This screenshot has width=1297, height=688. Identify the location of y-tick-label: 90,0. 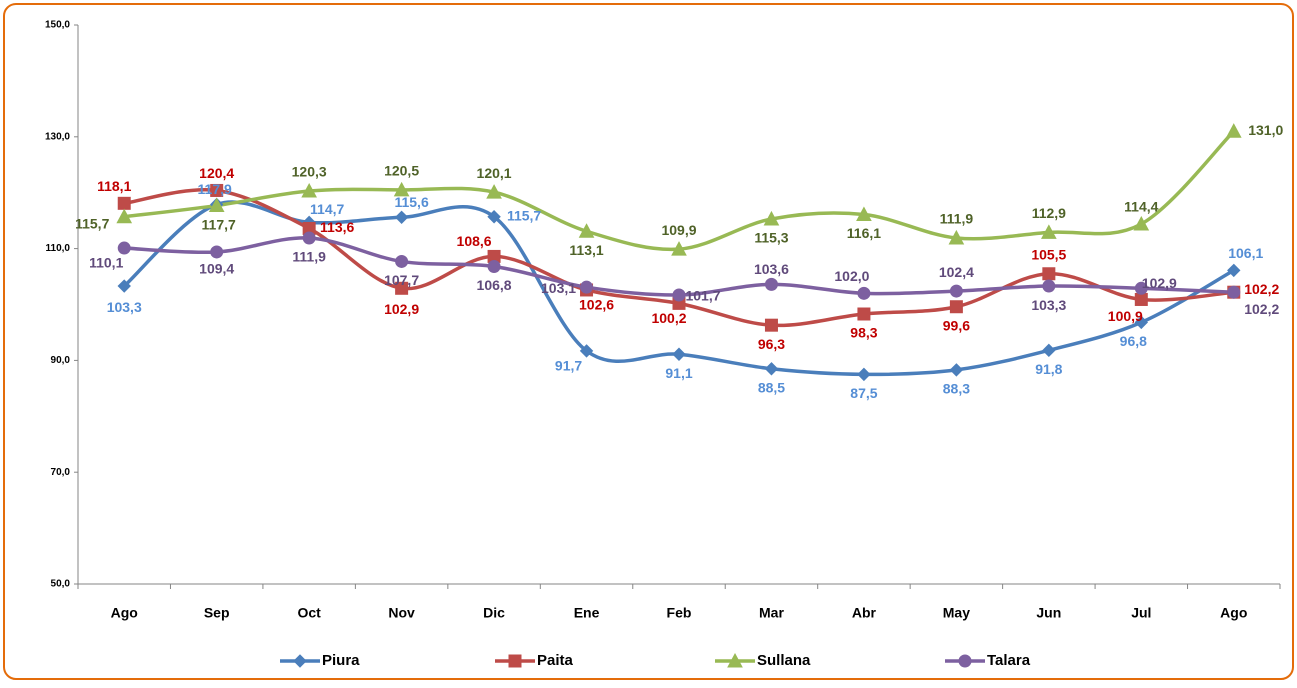
(61, 360).